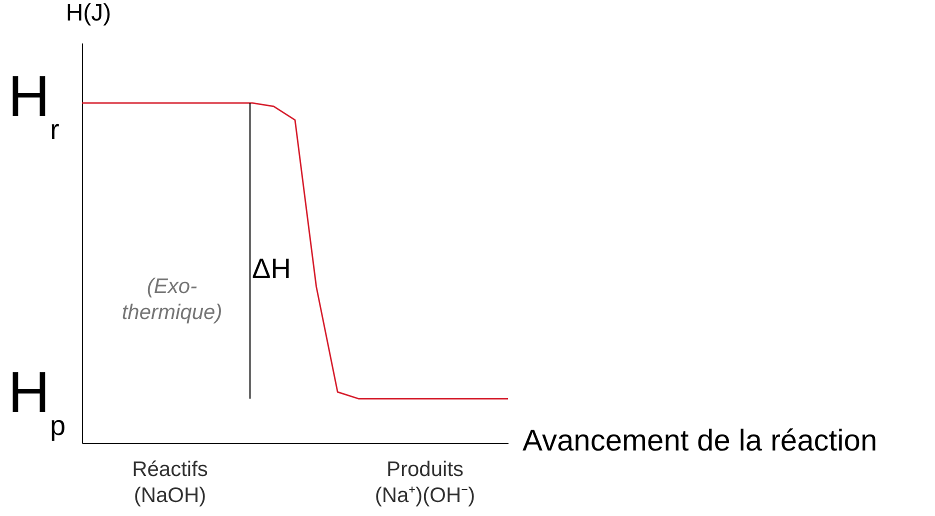 This screenshot has width=935, height=516. What do you see at coordinates (425, 482) in the screenshot?
I see `text: Produits (Na⁺)(OH⁻)` at bounding box center [425, 482].